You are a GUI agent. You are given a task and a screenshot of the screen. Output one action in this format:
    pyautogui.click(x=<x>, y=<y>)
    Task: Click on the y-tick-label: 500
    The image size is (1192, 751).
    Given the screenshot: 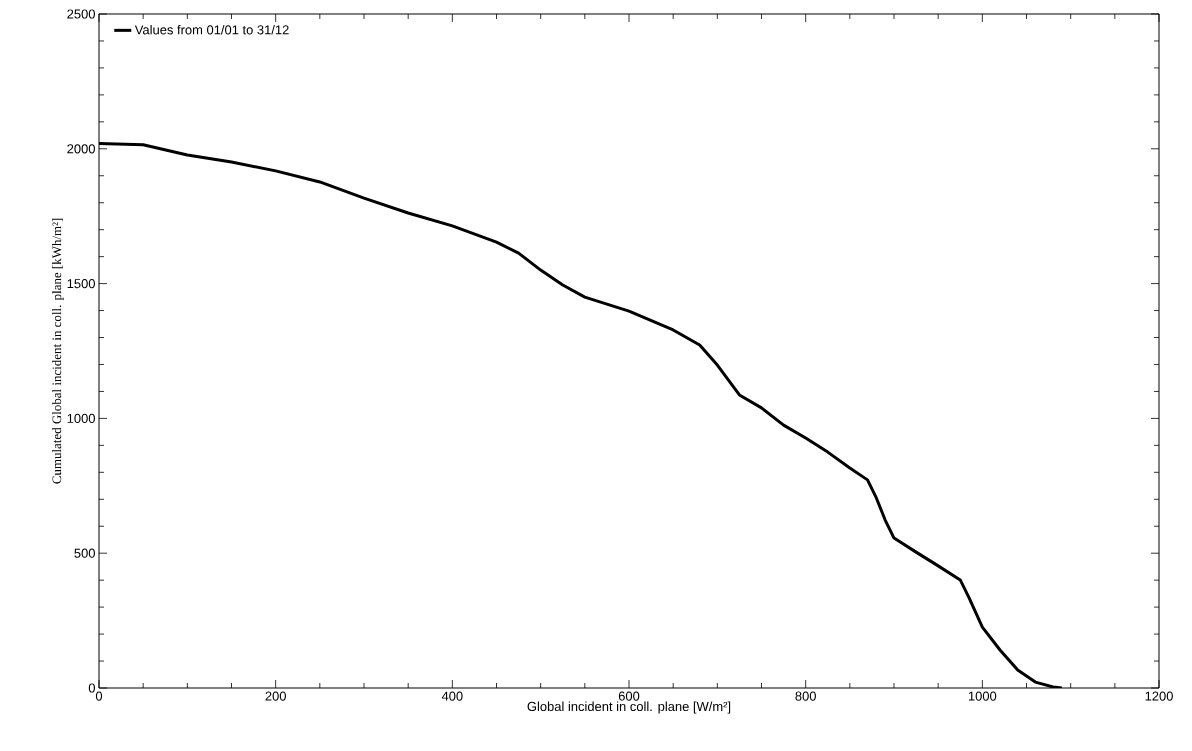 What is the action you would take?
    pyautogui.click(x=84, y=553)
    